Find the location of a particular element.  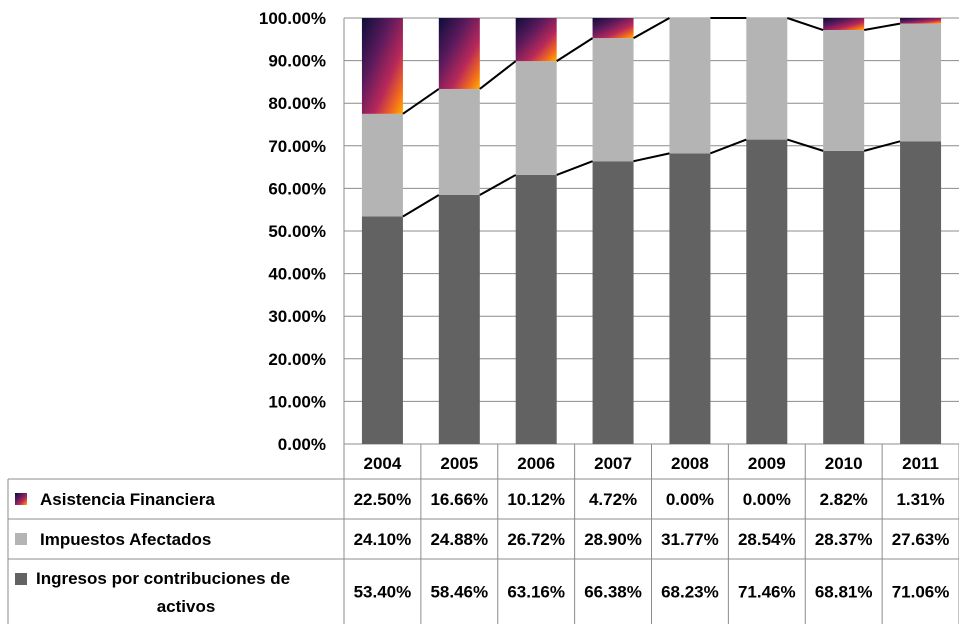

data-label: 53.40% is located at coordinates (383, 592).